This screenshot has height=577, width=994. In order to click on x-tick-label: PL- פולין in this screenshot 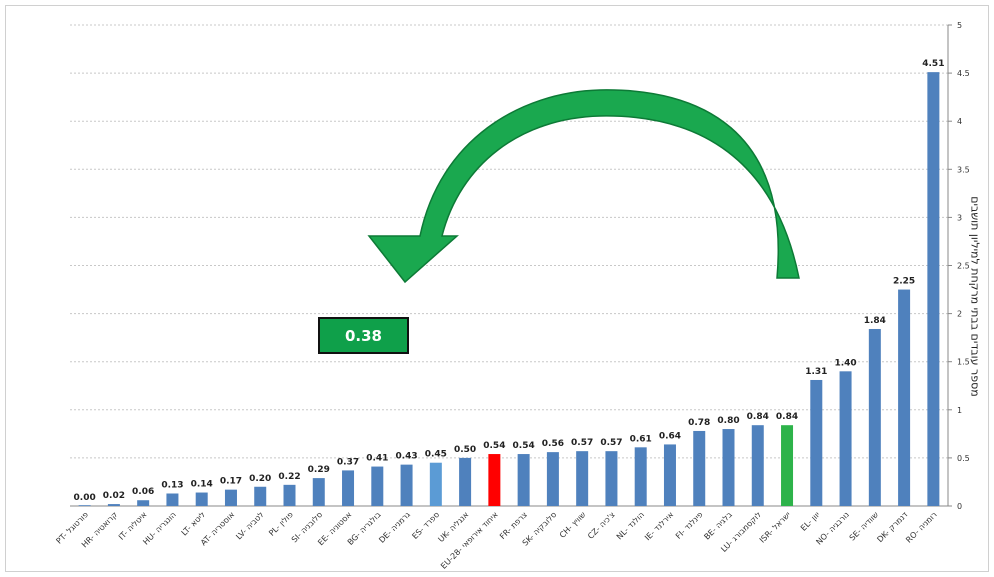, I will do `click(281, 524)`.